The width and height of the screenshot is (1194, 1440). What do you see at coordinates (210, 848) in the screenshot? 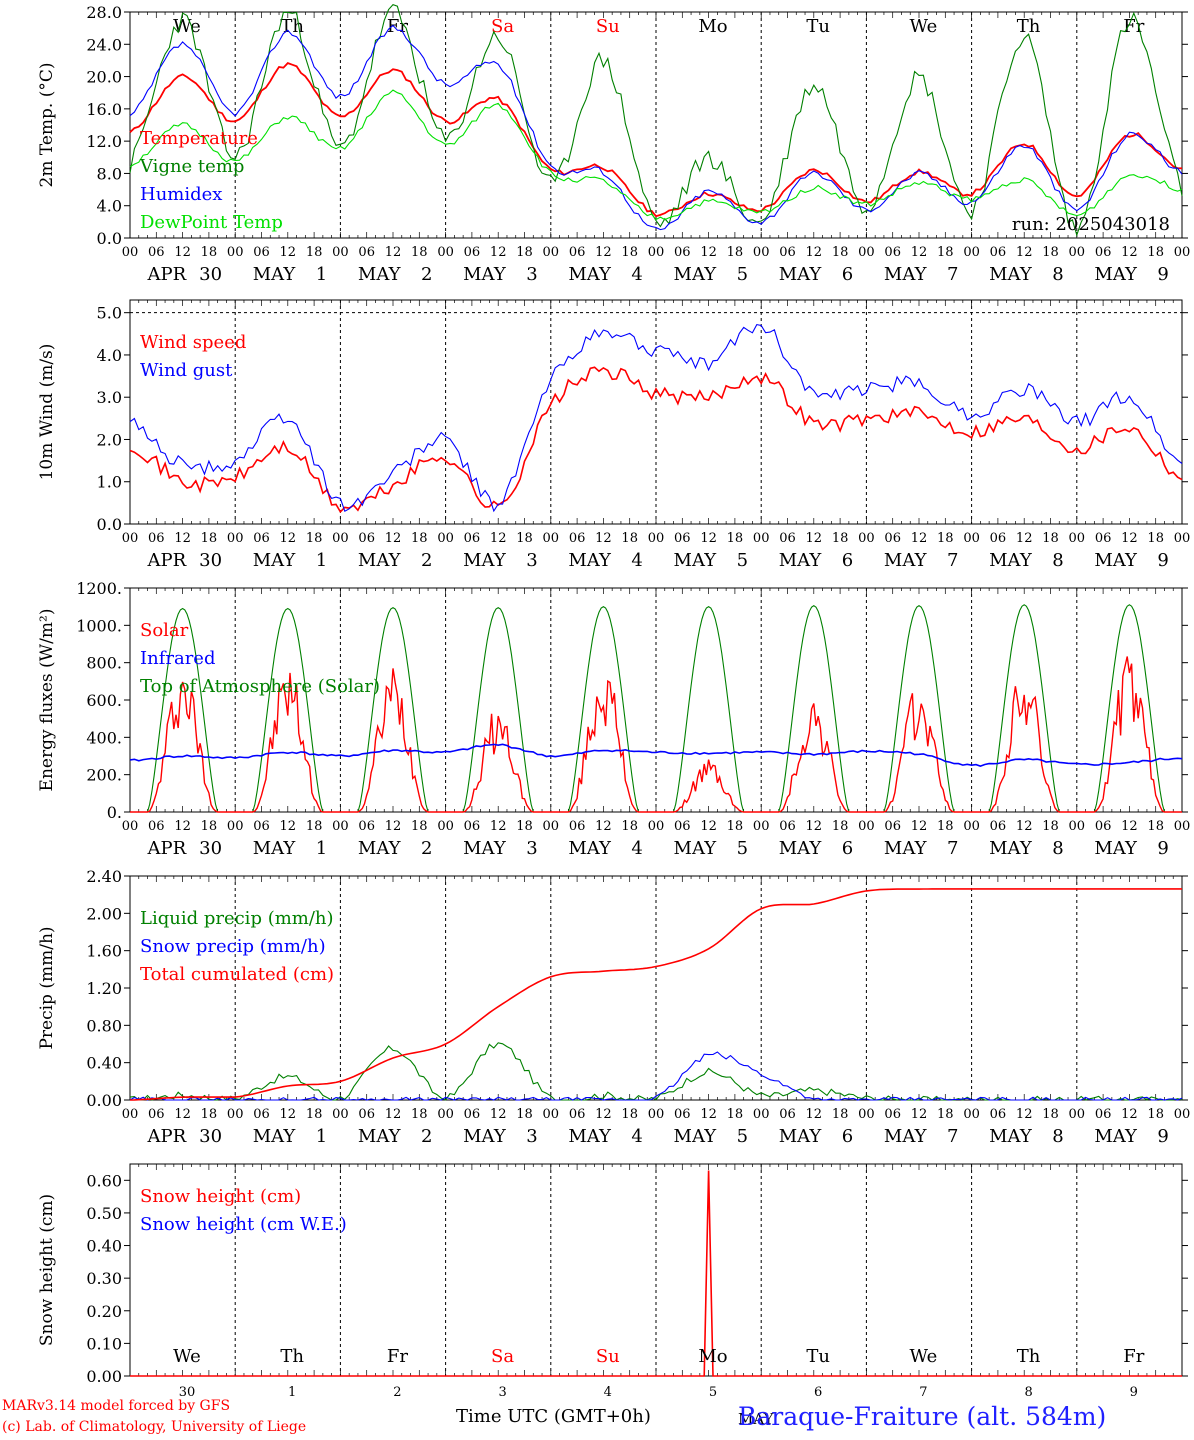
I see `x-date-day: 30` at bounding box center [210, 848].